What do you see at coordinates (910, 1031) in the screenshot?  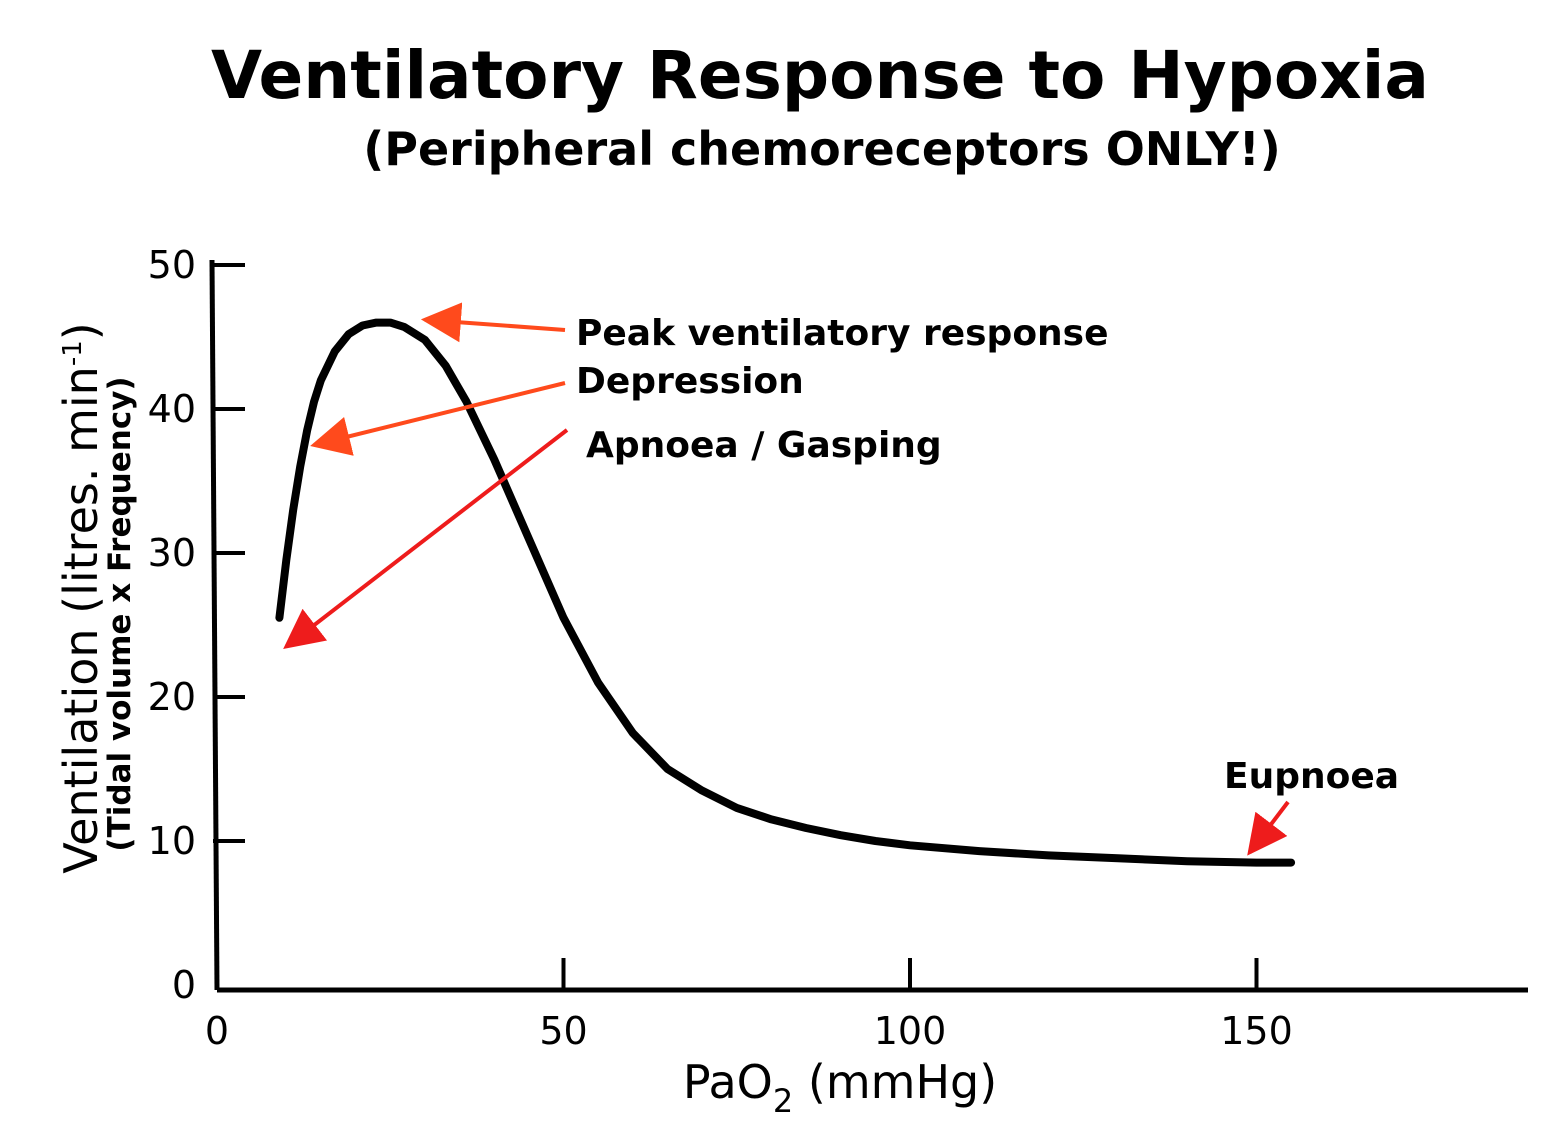 I see `x-tick-label: 100` at bounding box center [910, 1031].